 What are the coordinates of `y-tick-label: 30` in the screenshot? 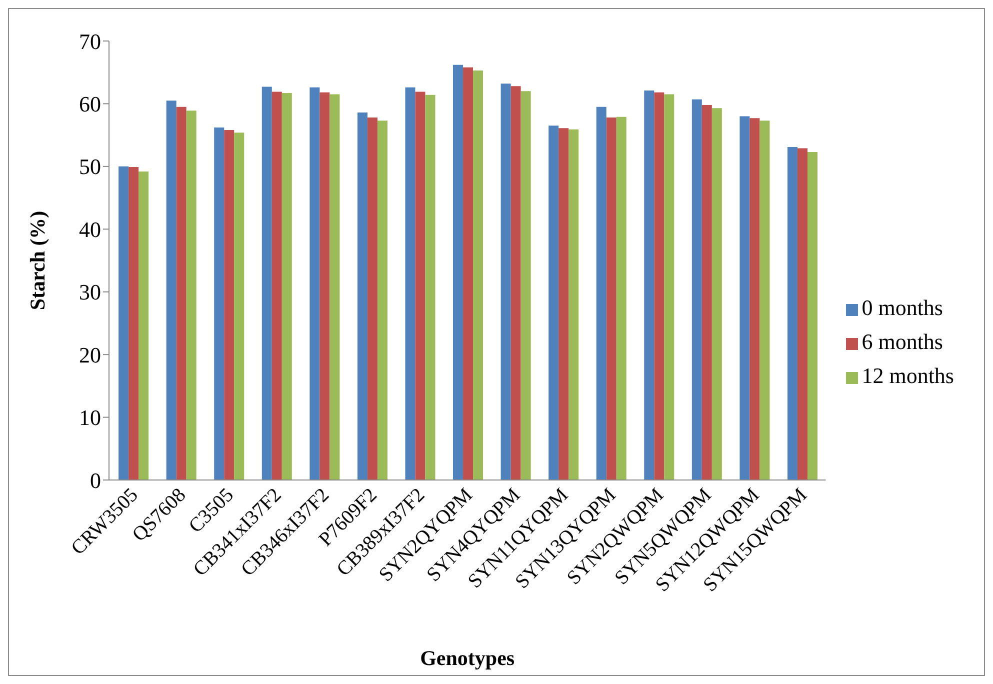 It's located at (90, 292).